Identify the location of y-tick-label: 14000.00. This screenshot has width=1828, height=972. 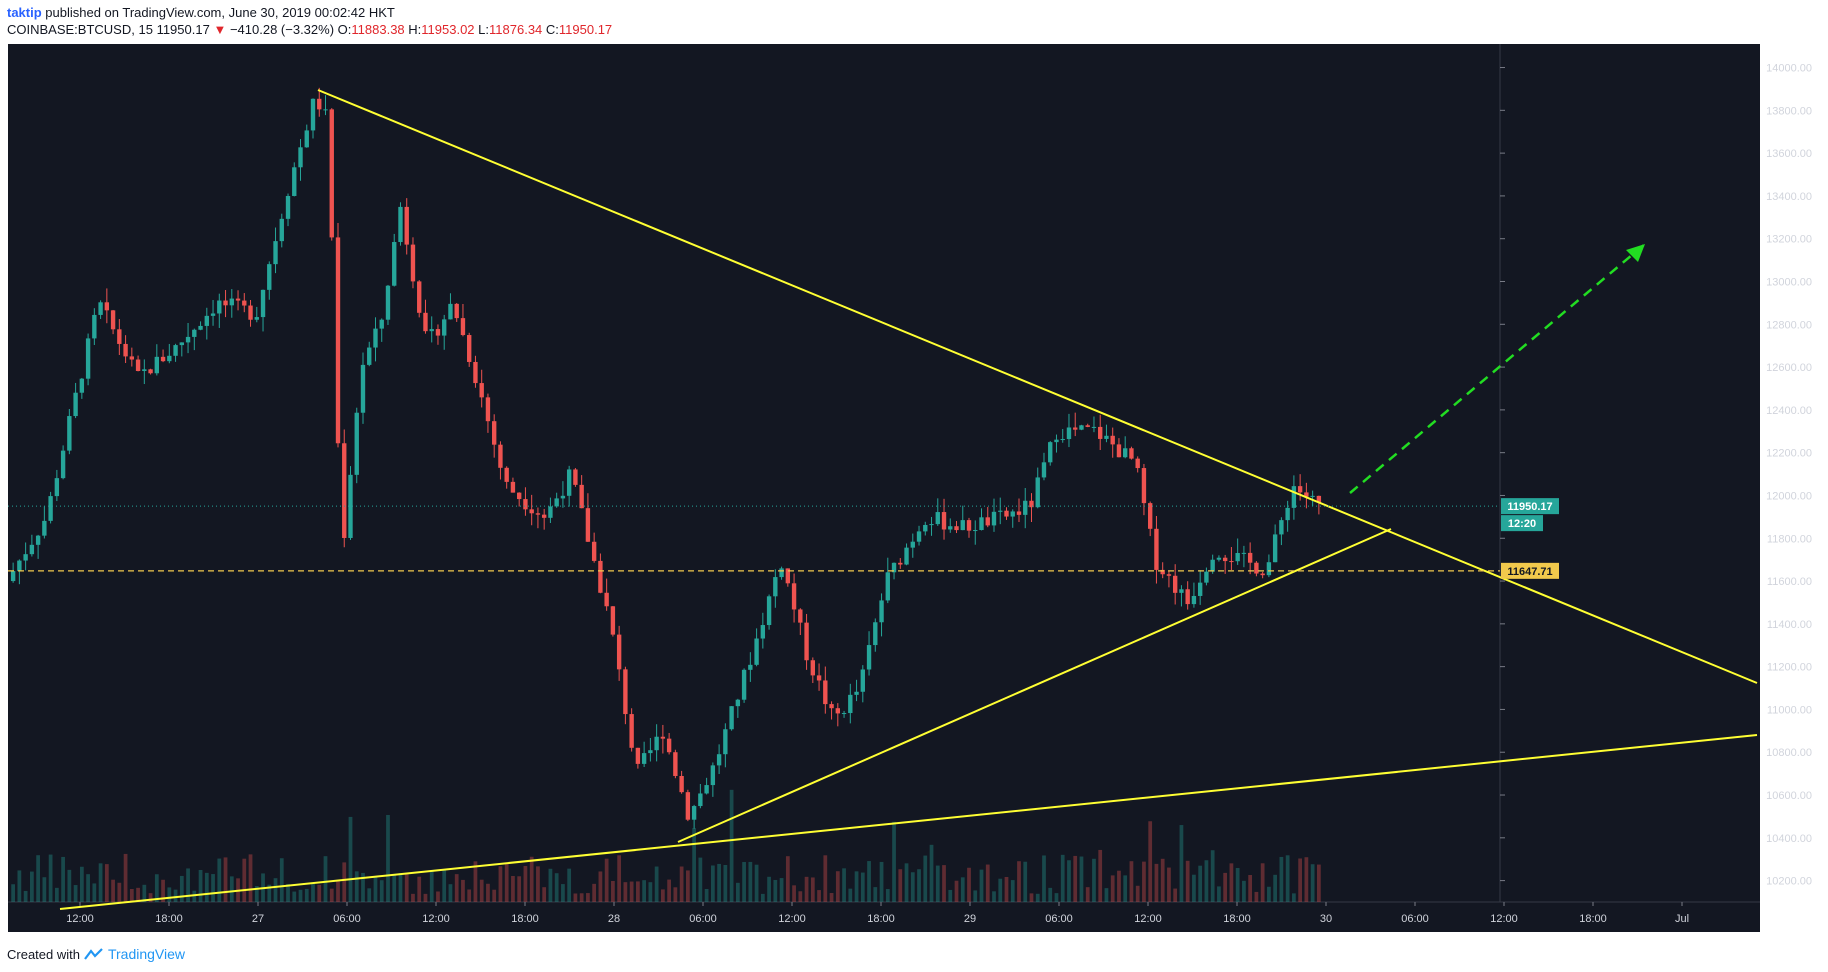
(1789, 69).